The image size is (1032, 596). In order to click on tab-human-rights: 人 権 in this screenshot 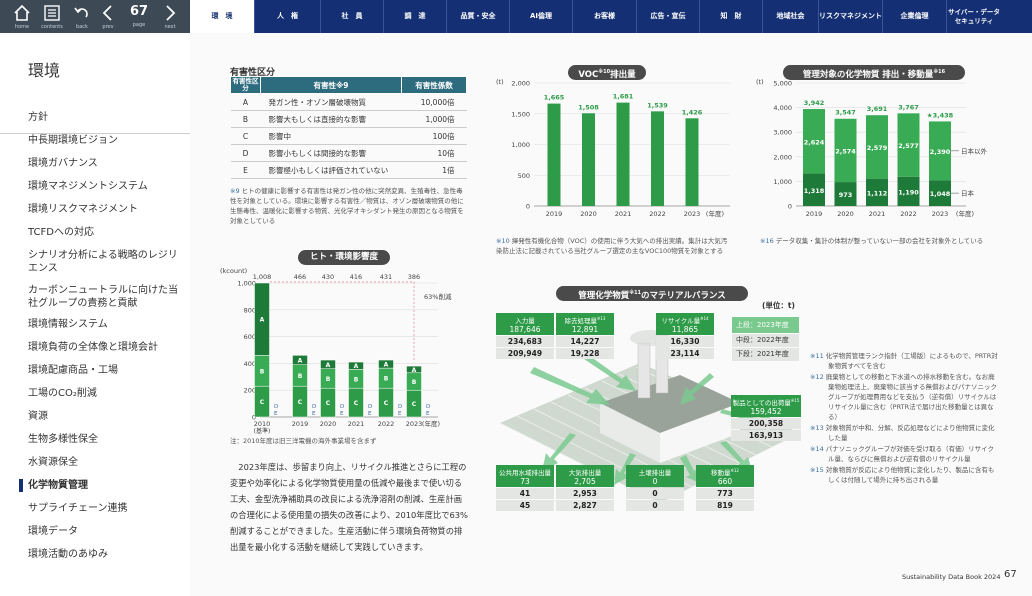, I will do `click(287, 16)`.